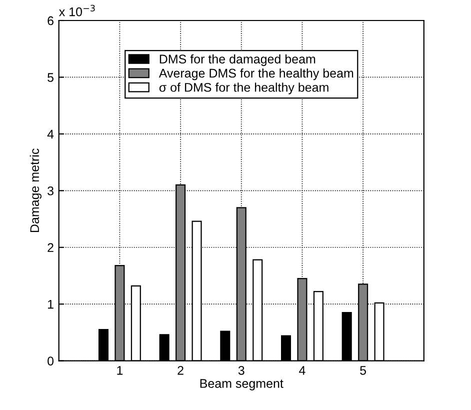 Image resolution: width=471 pixels, height=410 pixels. I want to click on y-tick-label: 2, so click(51, 247).